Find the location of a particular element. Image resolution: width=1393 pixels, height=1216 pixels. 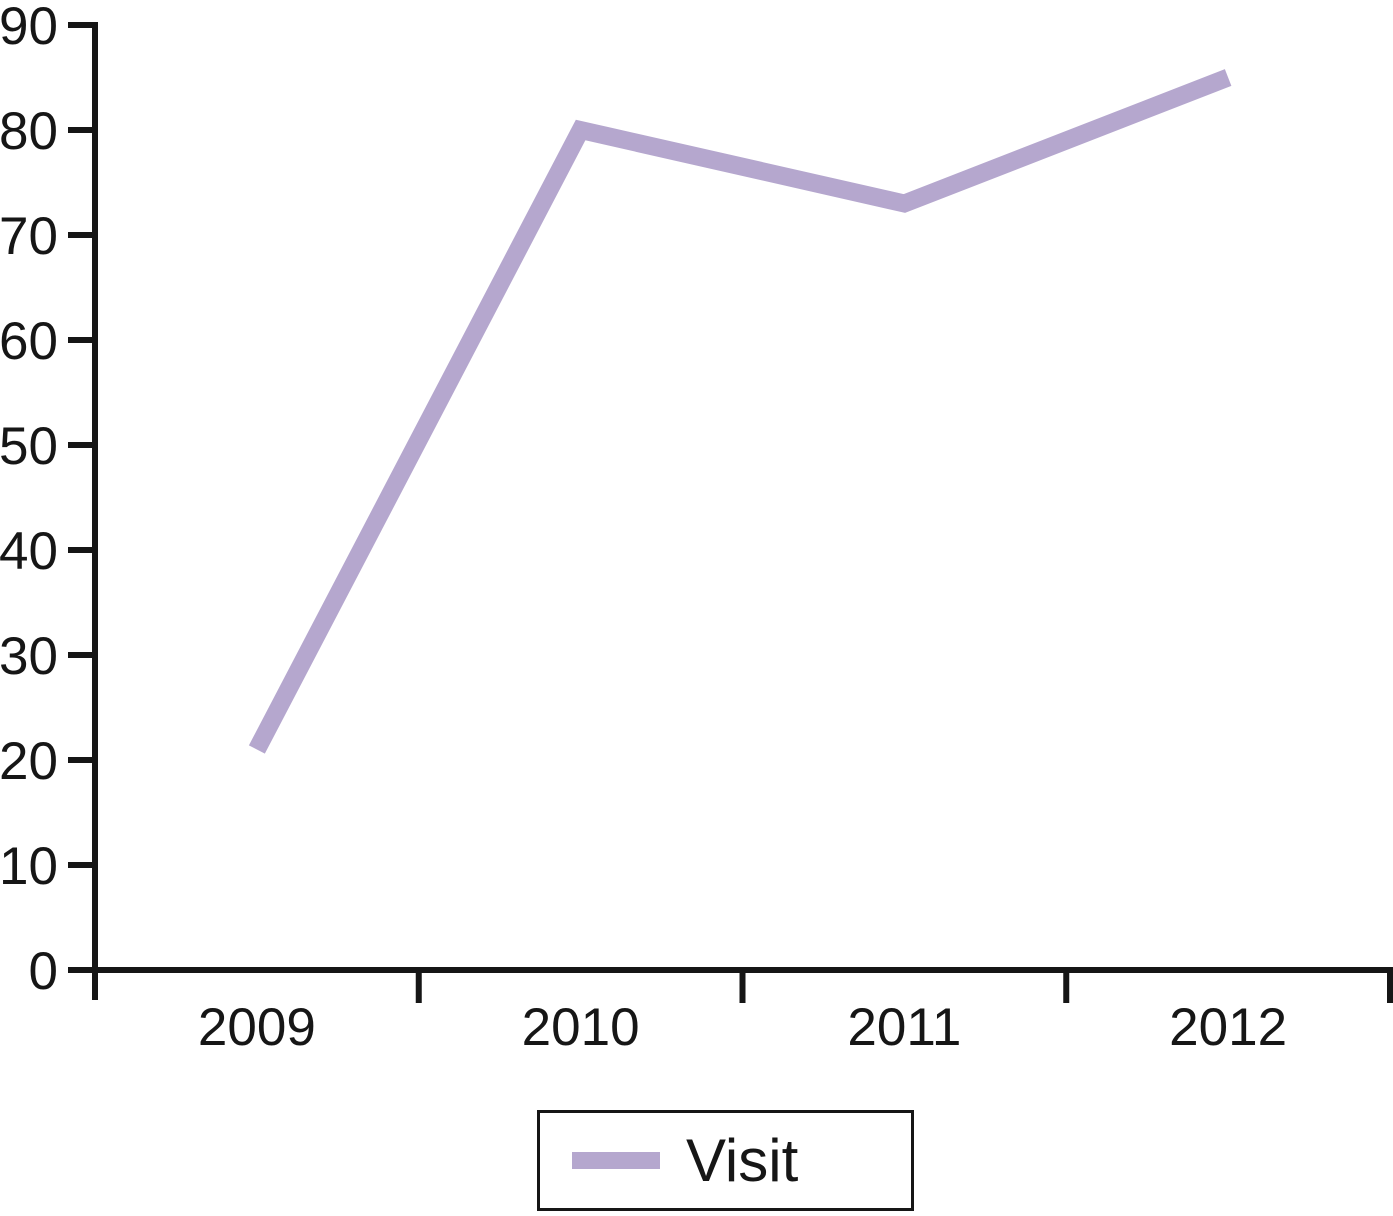

y-tick-label: 60 is located at coordinates (29, 341).